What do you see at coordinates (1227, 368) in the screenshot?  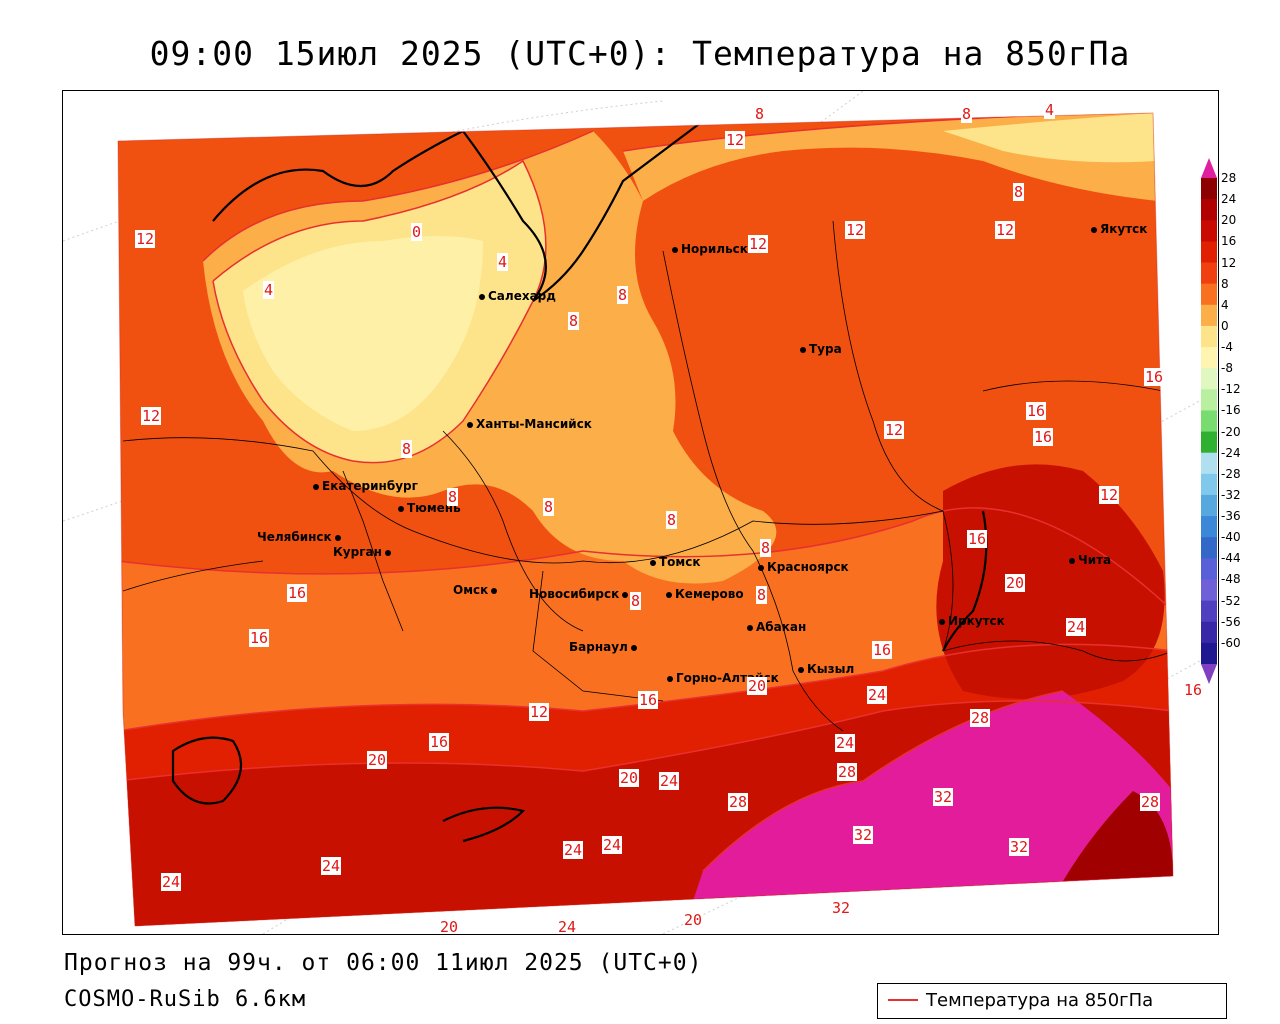 I see `colorbar-tick-label: -8` at bounding box center [1227, 368].